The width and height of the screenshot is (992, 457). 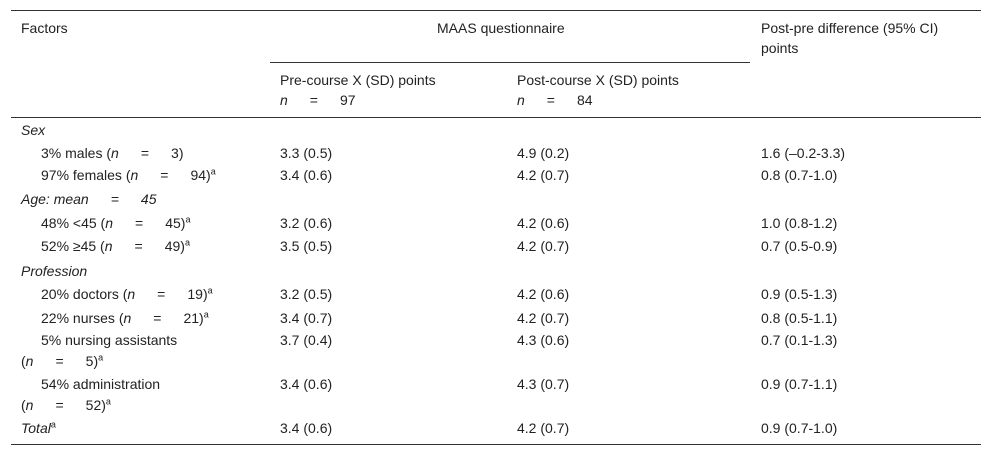 I want to click on maas-header-rule, so click(x=510, y=62).